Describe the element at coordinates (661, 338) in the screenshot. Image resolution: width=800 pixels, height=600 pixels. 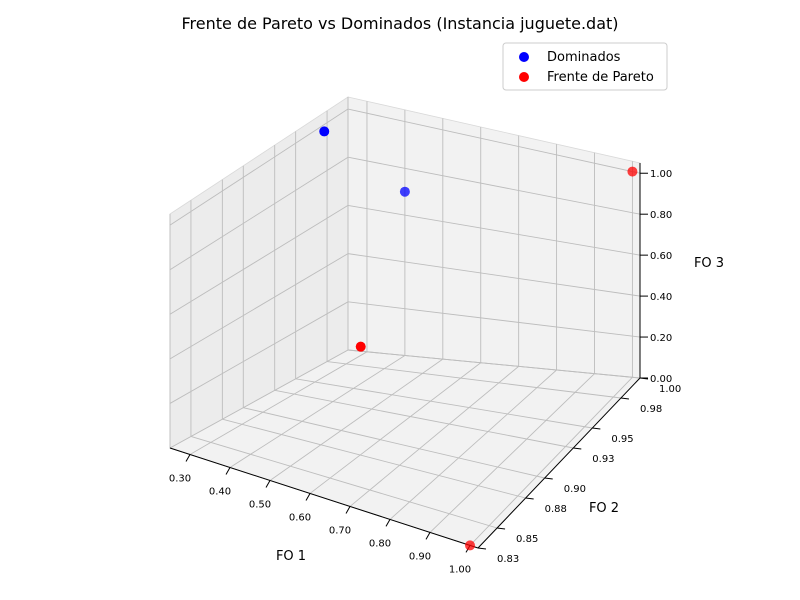
I see `z-tick-label-1: 0.20` at that location.